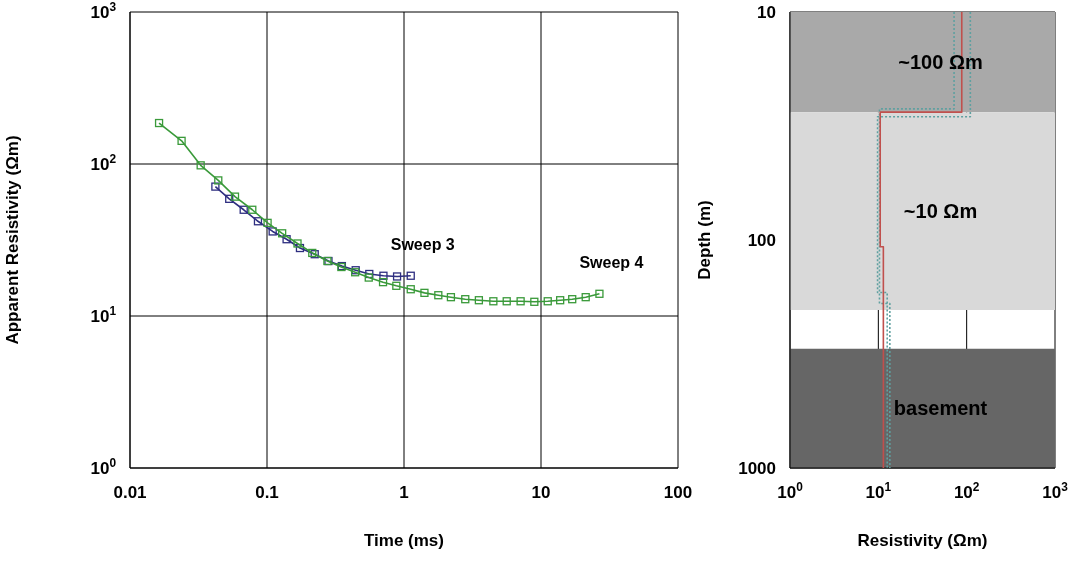  I want to click on y-tick-label: 100, so click(761, 240).